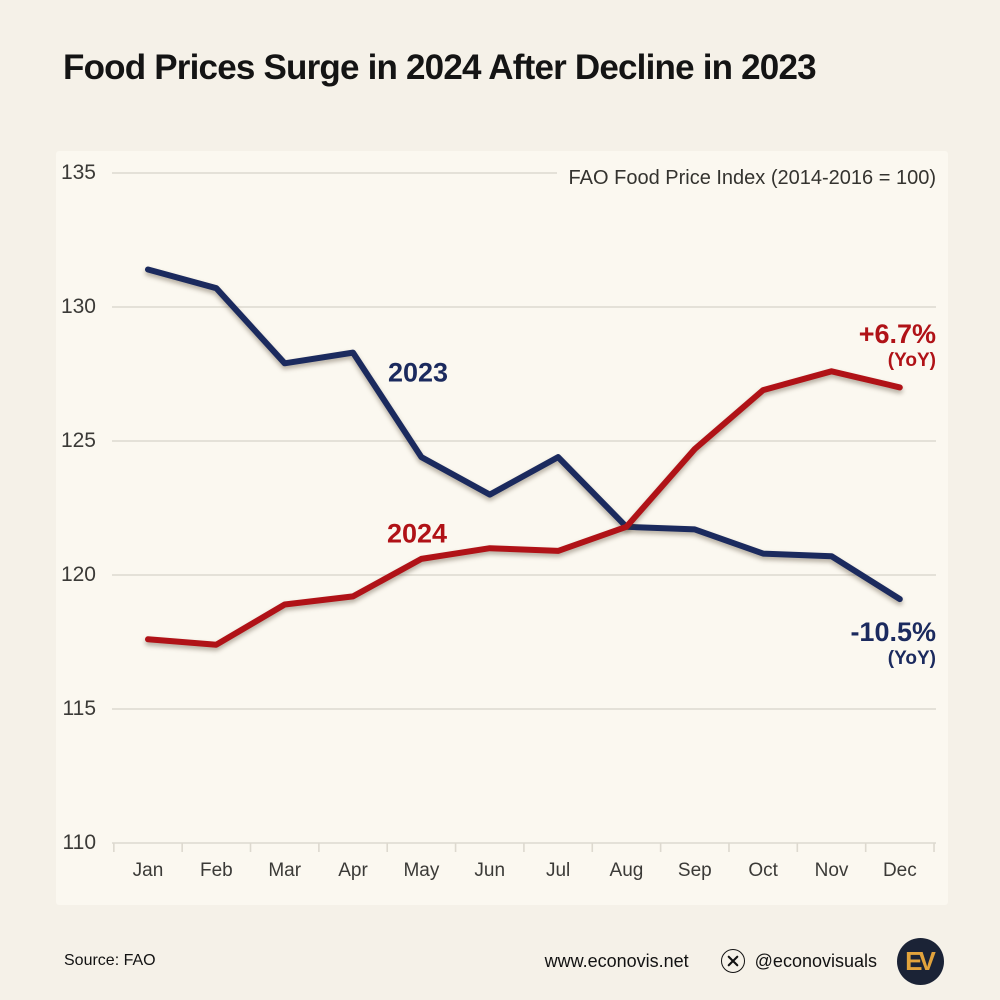 The height and width of the screenshot is (1000, 1000). Describe the element at coordinates (626, 870) in the screenshot. I see `x-tick-aug: Aug` at that location.